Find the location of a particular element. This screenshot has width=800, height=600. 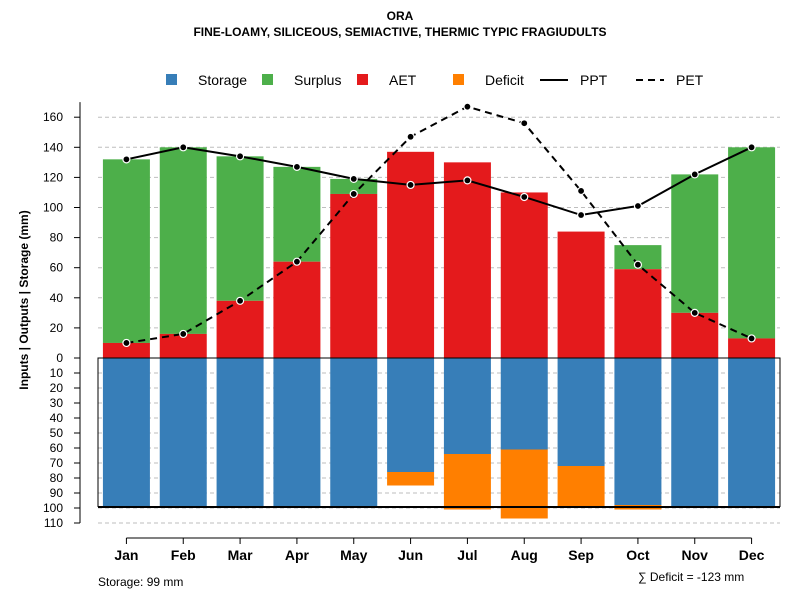

y-tick-label: 50 is located at coordinates (57, 433).